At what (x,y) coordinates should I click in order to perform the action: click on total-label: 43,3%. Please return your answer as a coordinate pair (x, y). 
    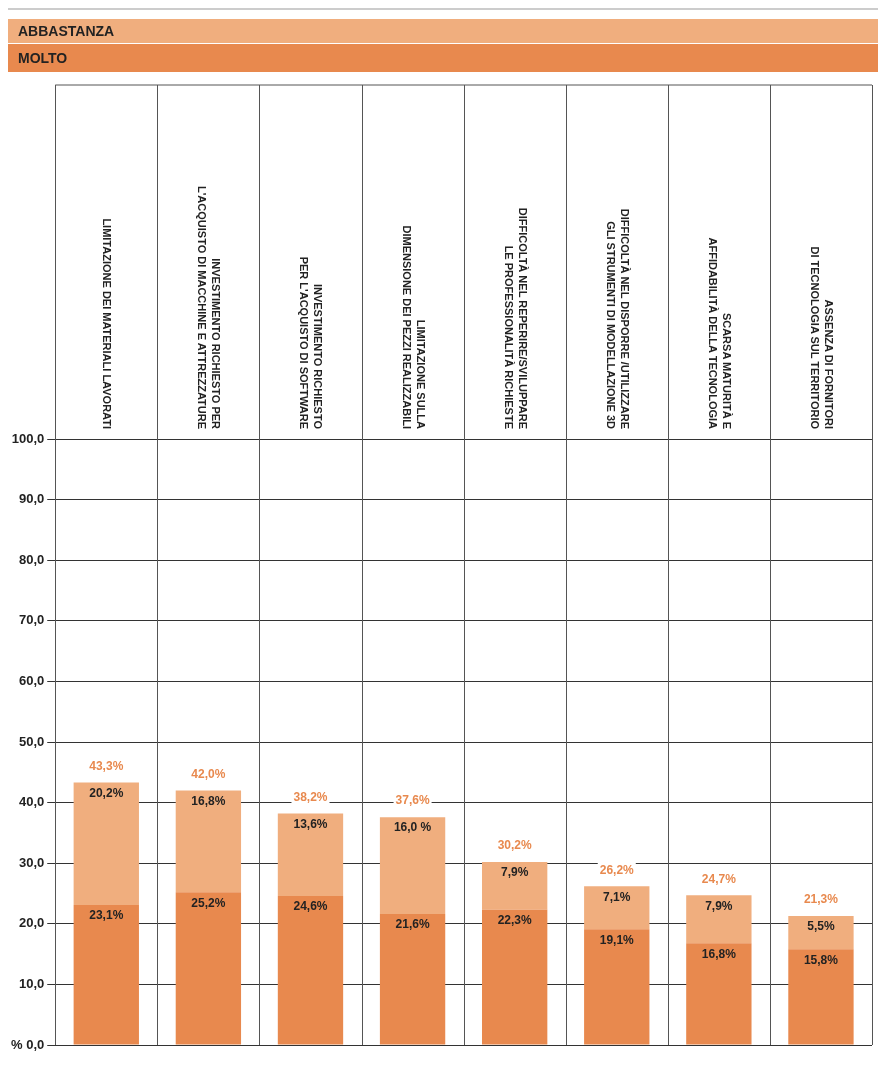
    Looking at the image, I should click on (106, 765).